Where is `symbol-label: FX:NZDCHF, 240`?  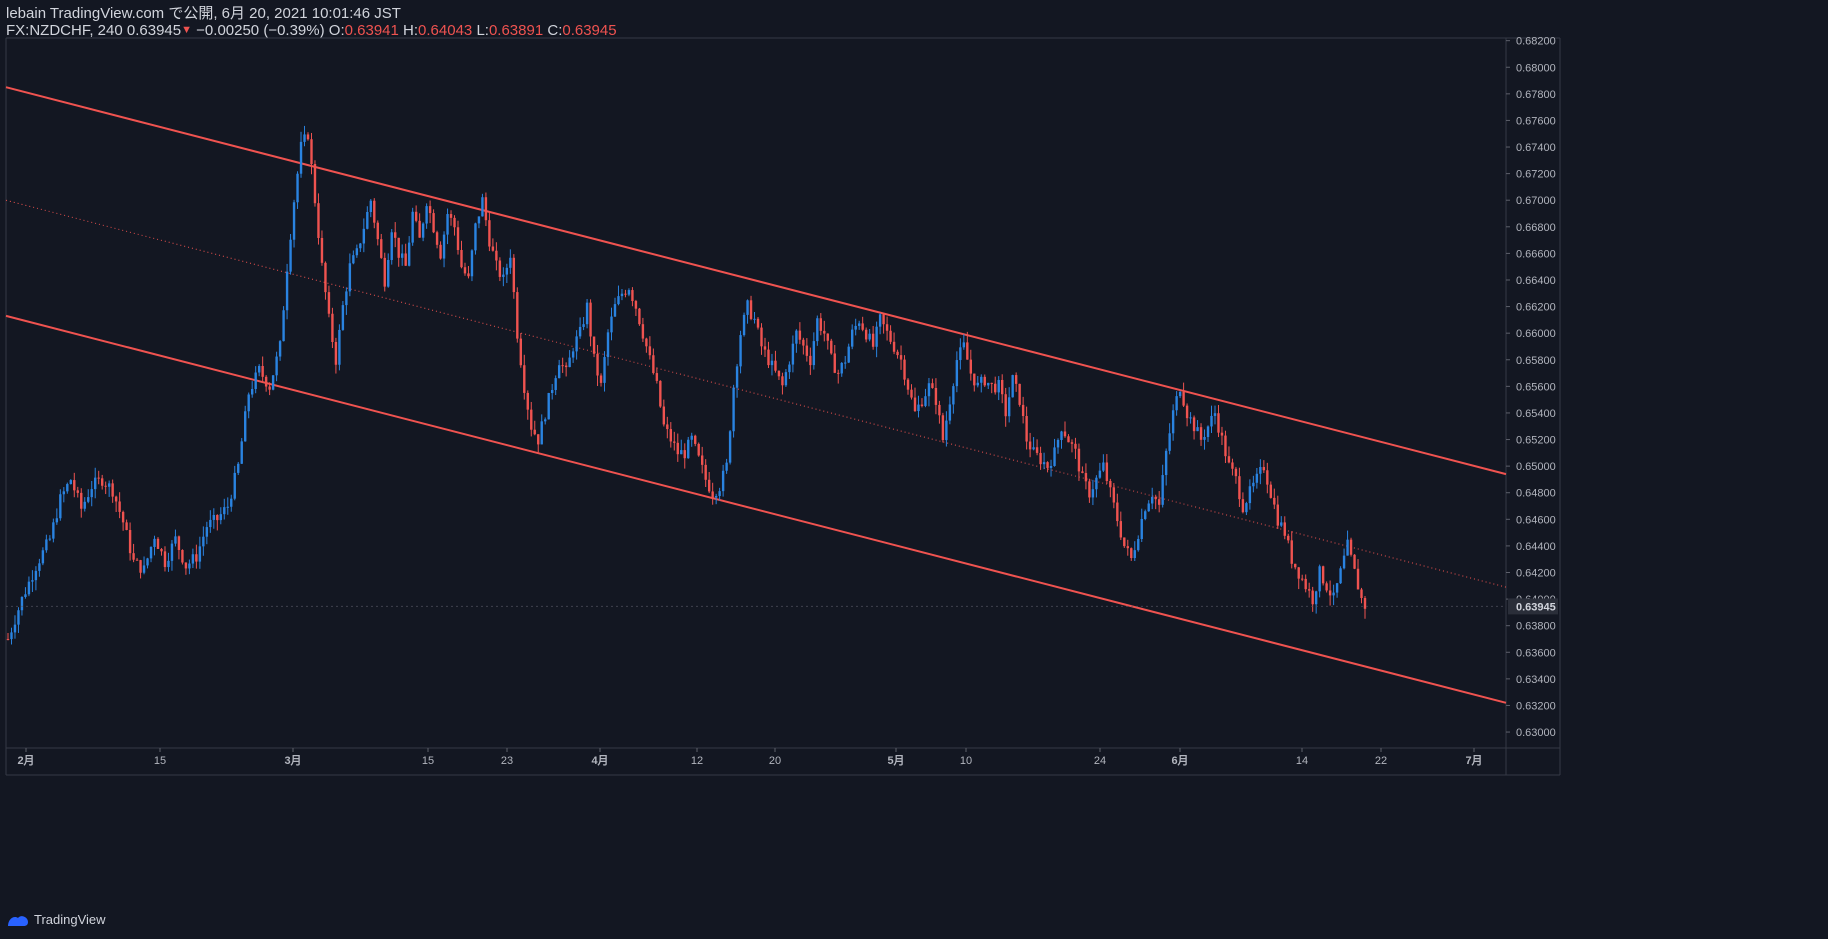
symbol-label: FX:NZDCHF, 240 is located at coordinates (64, 30).